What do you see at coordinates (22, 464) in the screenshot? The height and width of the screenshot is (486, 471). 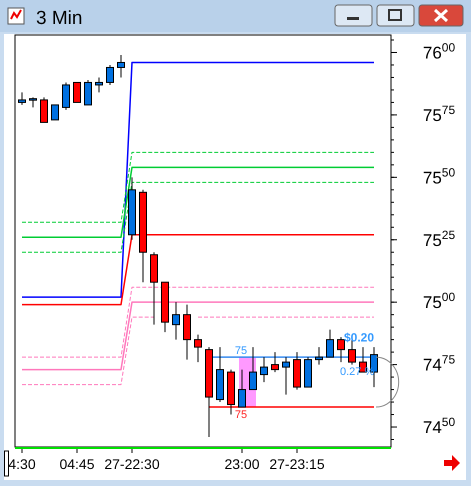 I see `x-tick-label: 4:30` at bounding box center [22, 464].